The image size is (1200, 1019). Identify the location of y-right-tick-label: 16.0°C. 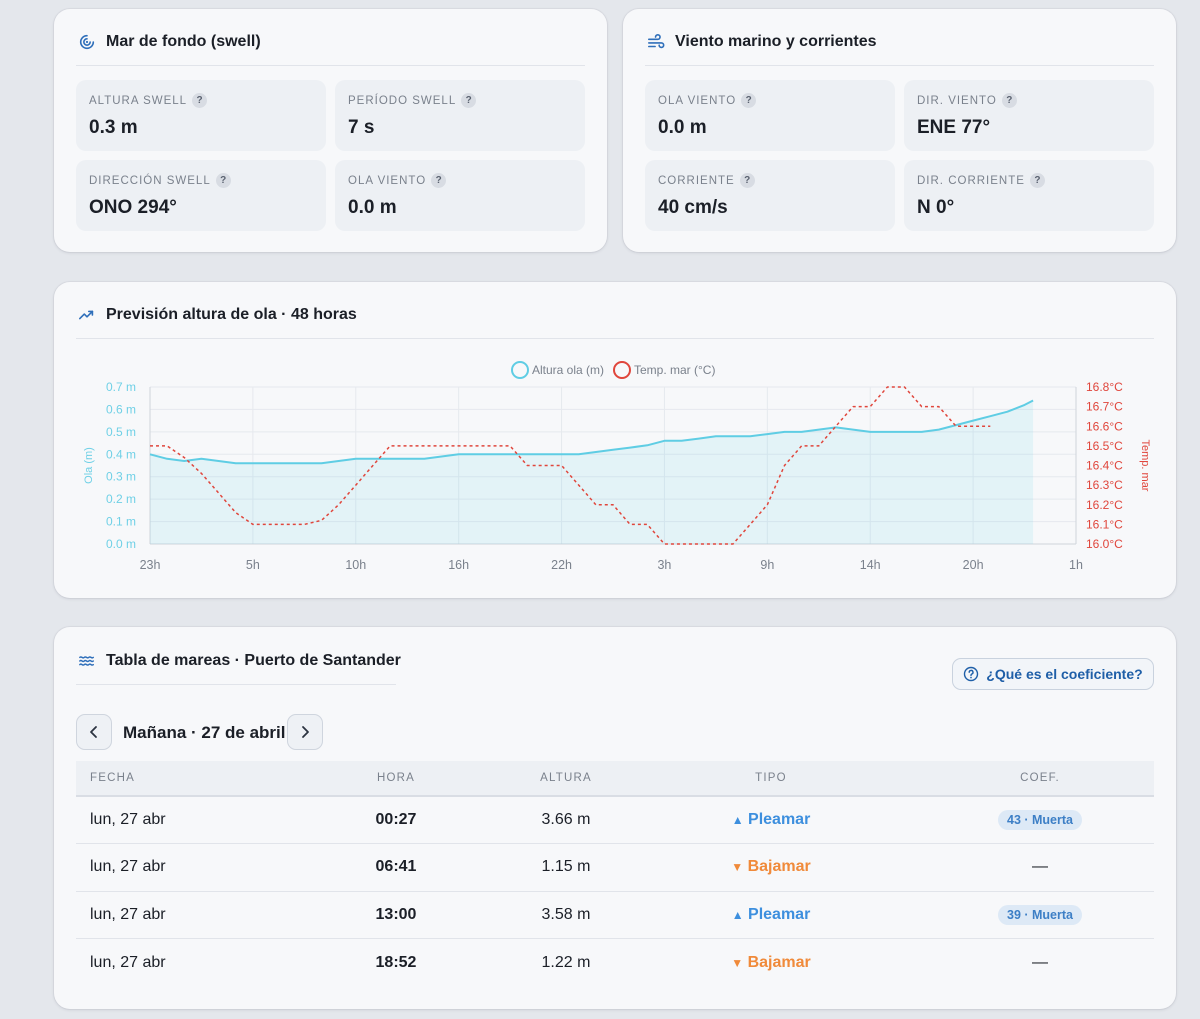
(1104, 544).